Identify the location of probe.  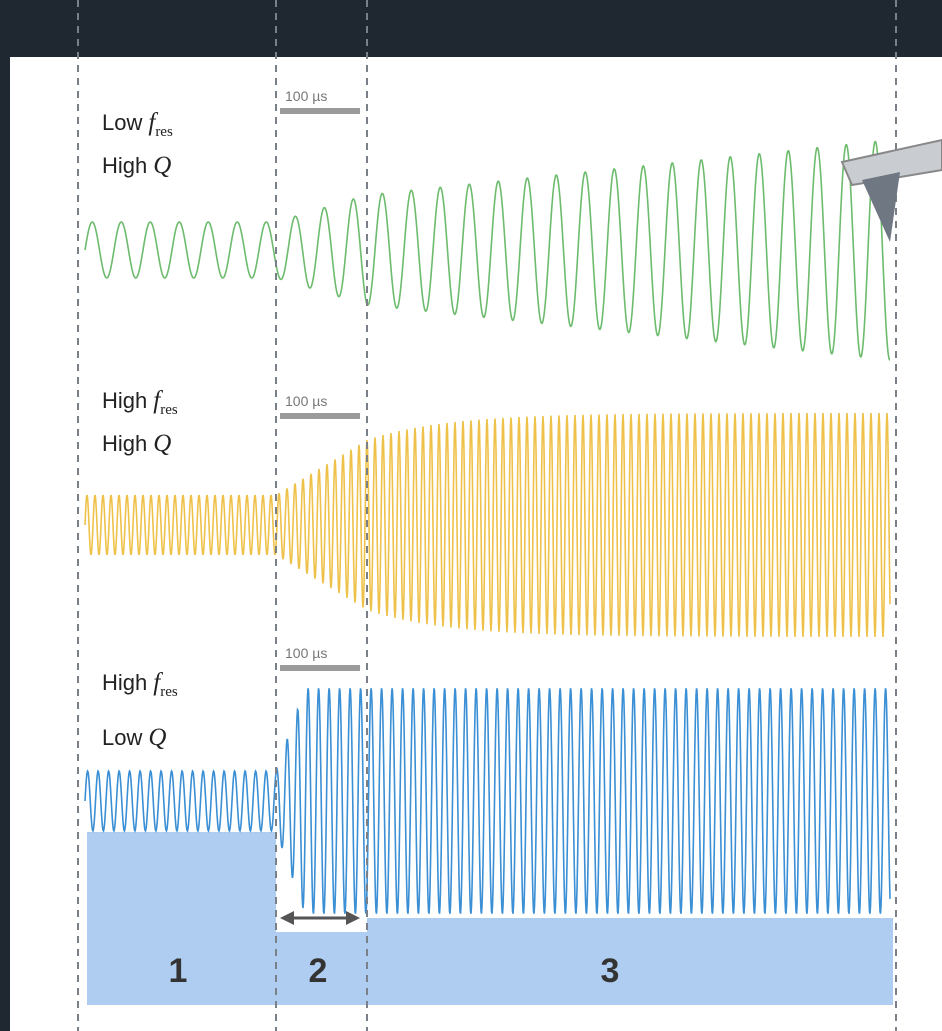
(891, 190).